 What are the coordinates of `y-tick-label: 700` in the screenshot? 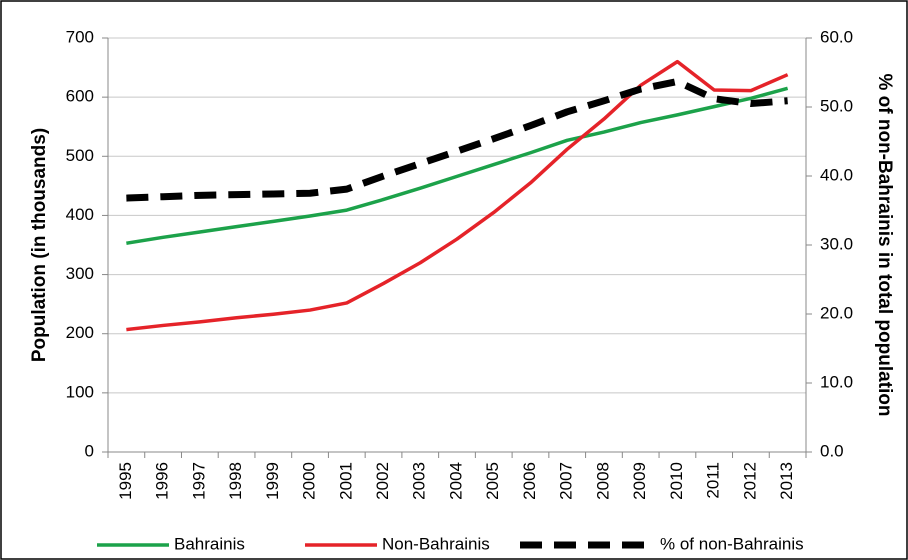 It's located at (80, 36).